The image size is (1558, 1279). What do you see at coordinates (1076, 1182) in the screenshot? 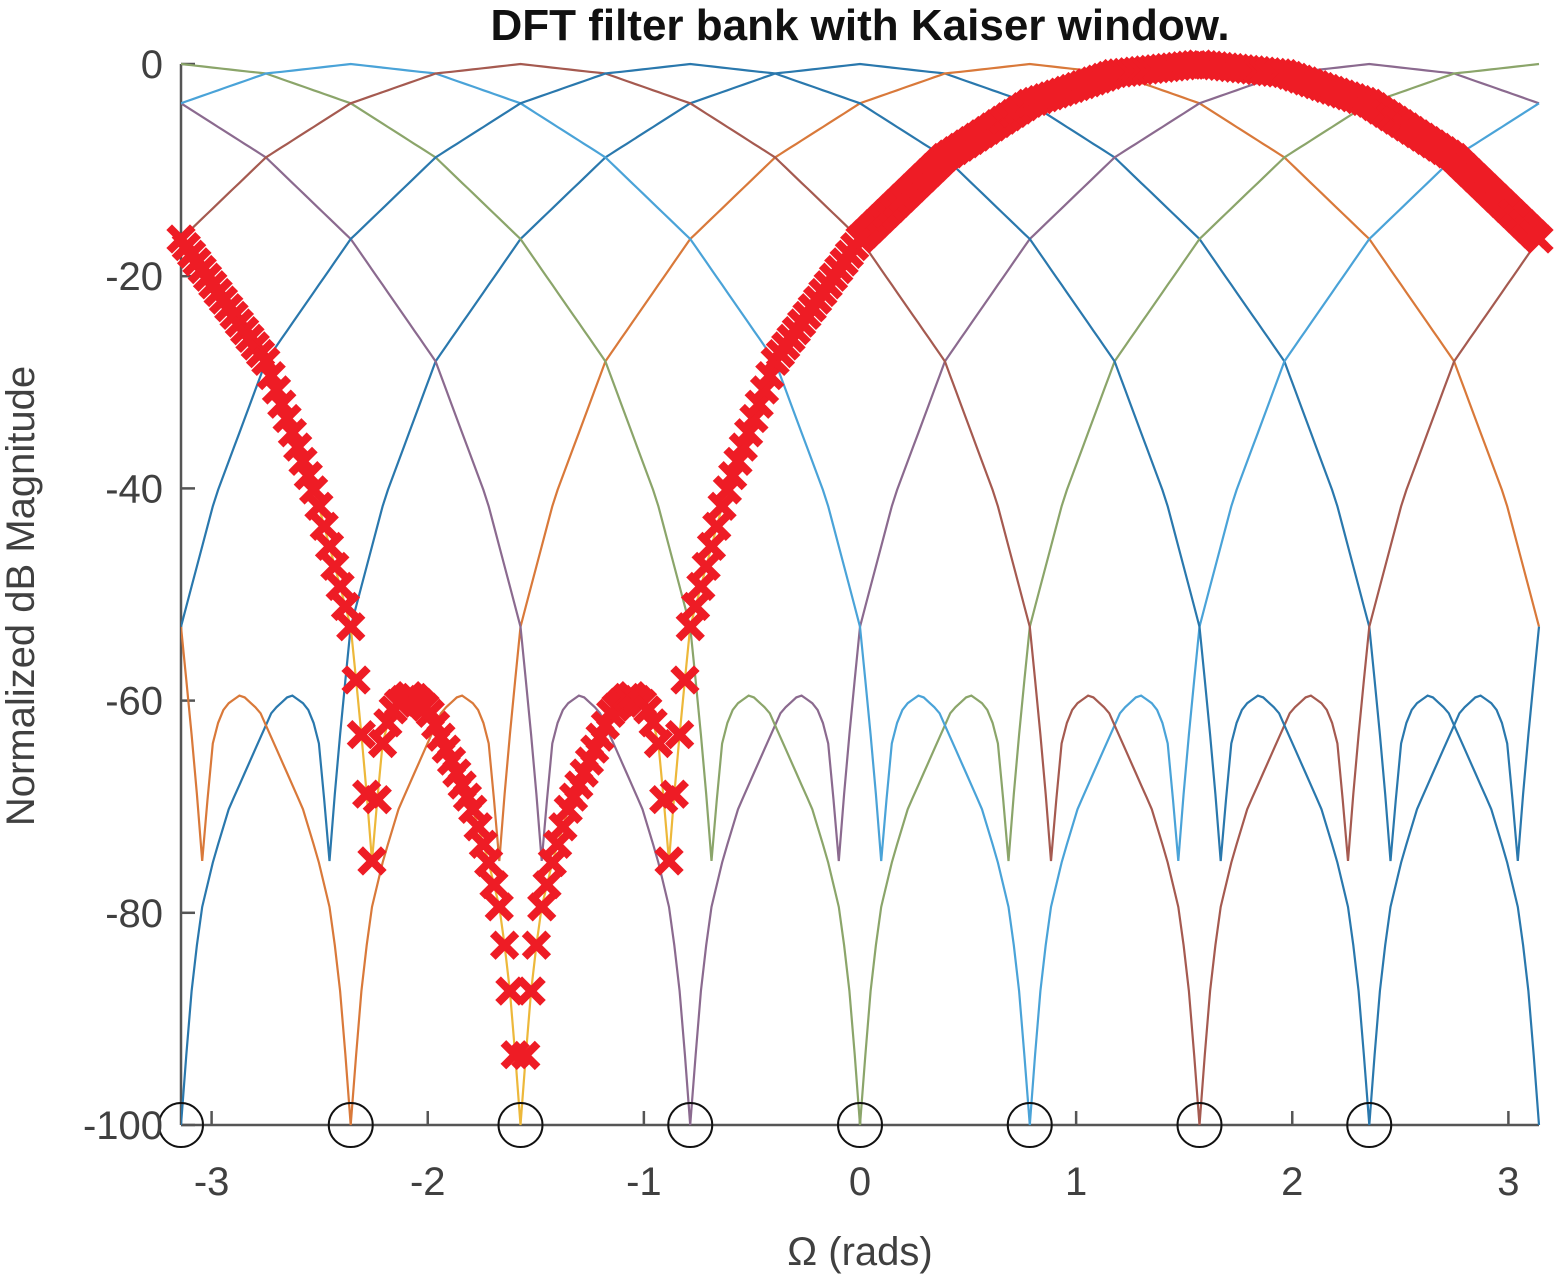
I see `x-tick-label: 1` at bounding box center [1076, 1182].